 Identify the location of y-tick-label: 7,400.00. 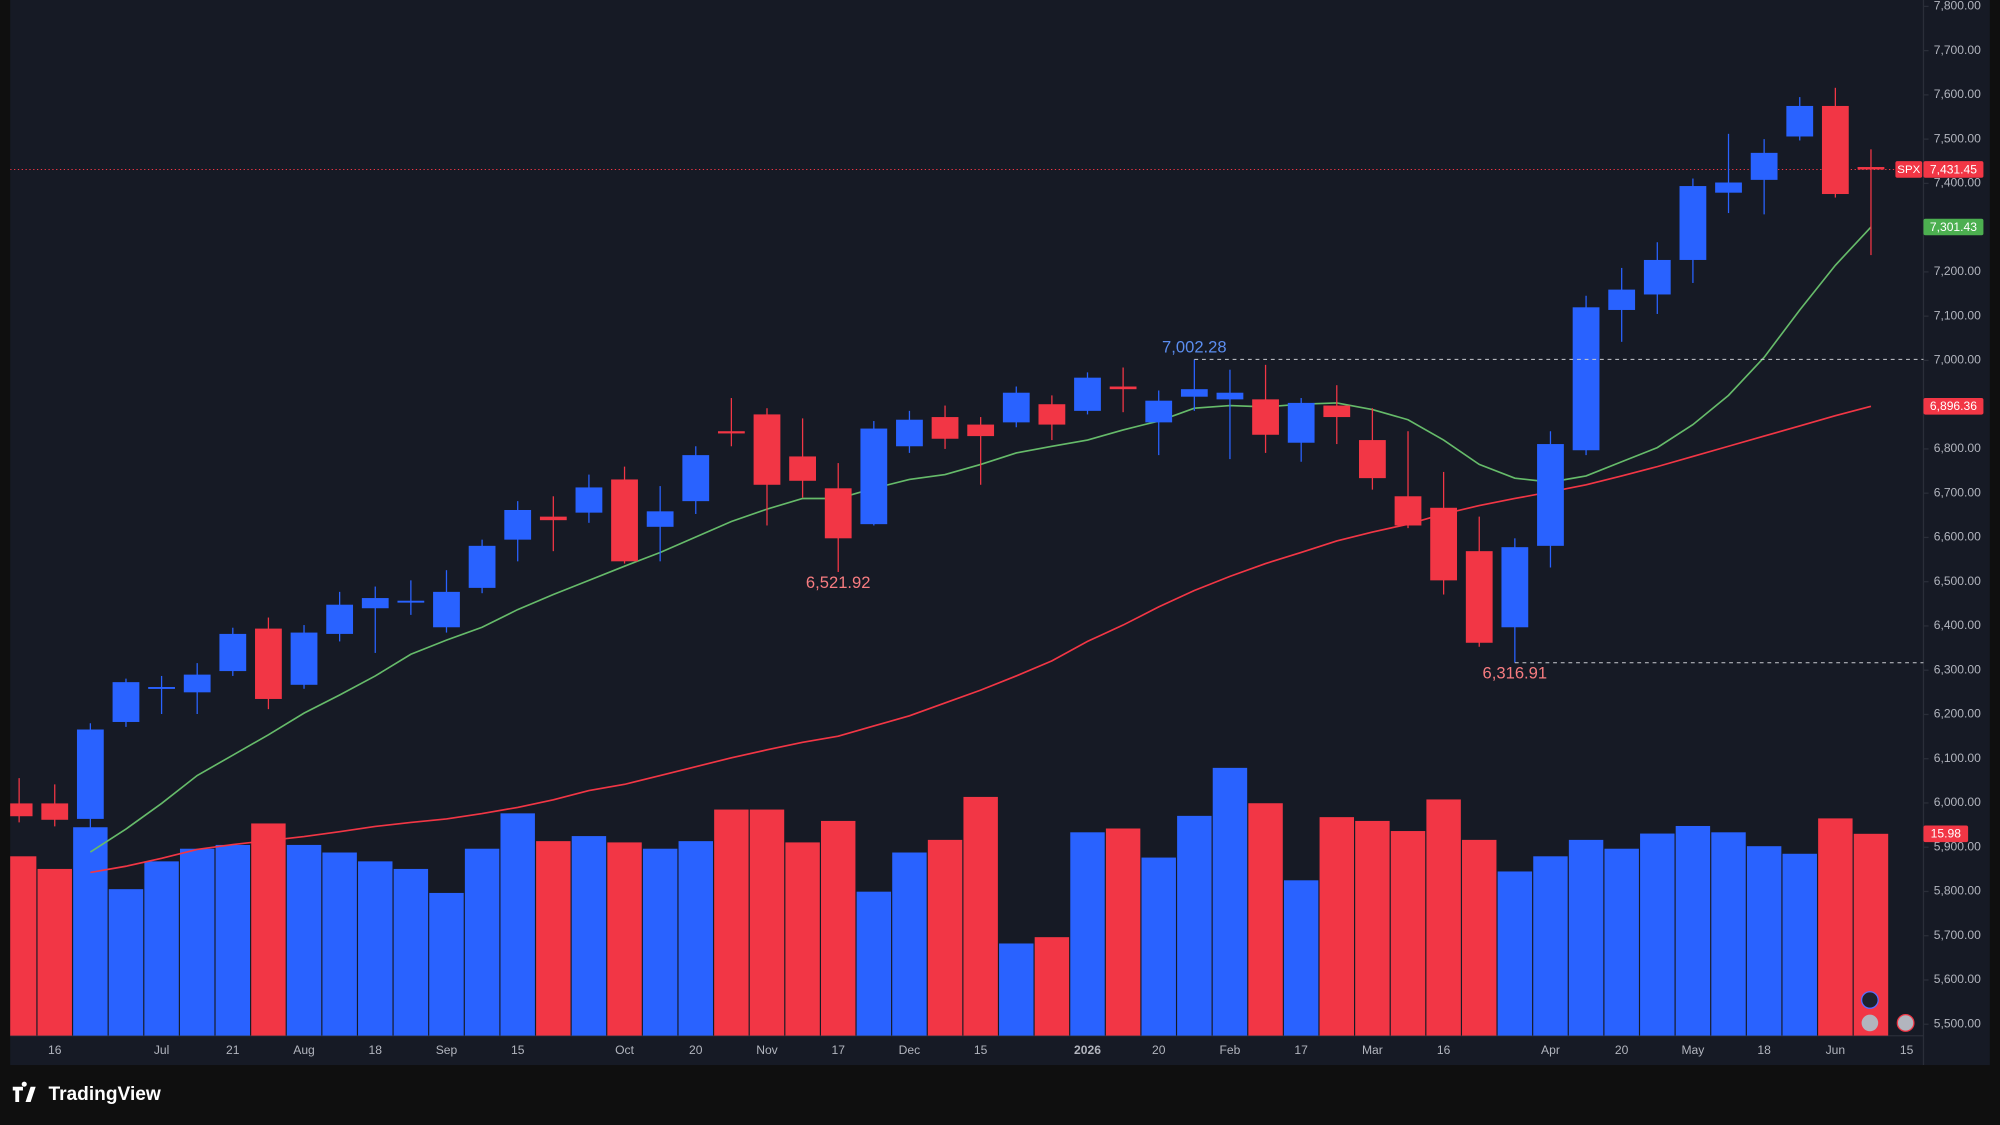
(1957, 183).